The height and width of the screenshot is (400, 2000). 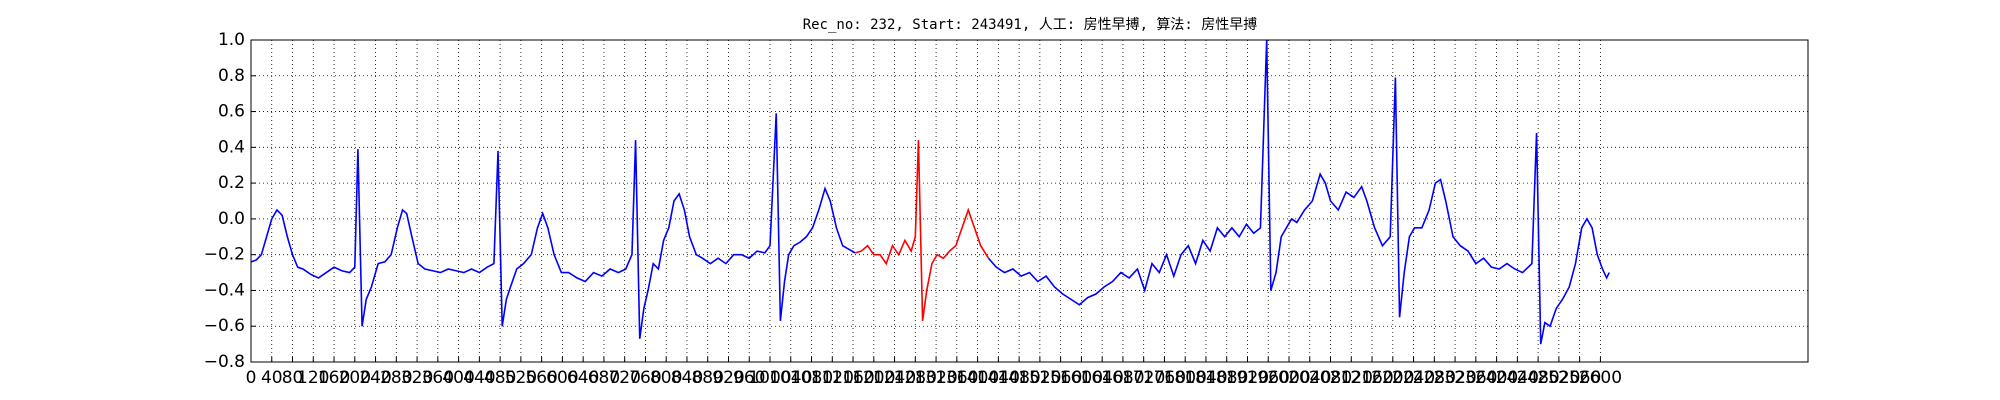 What do you see at coordinates (1205, 378) in the screenshot?
I see `x-tick-label: 1840` at bounding box center [1205, 378].